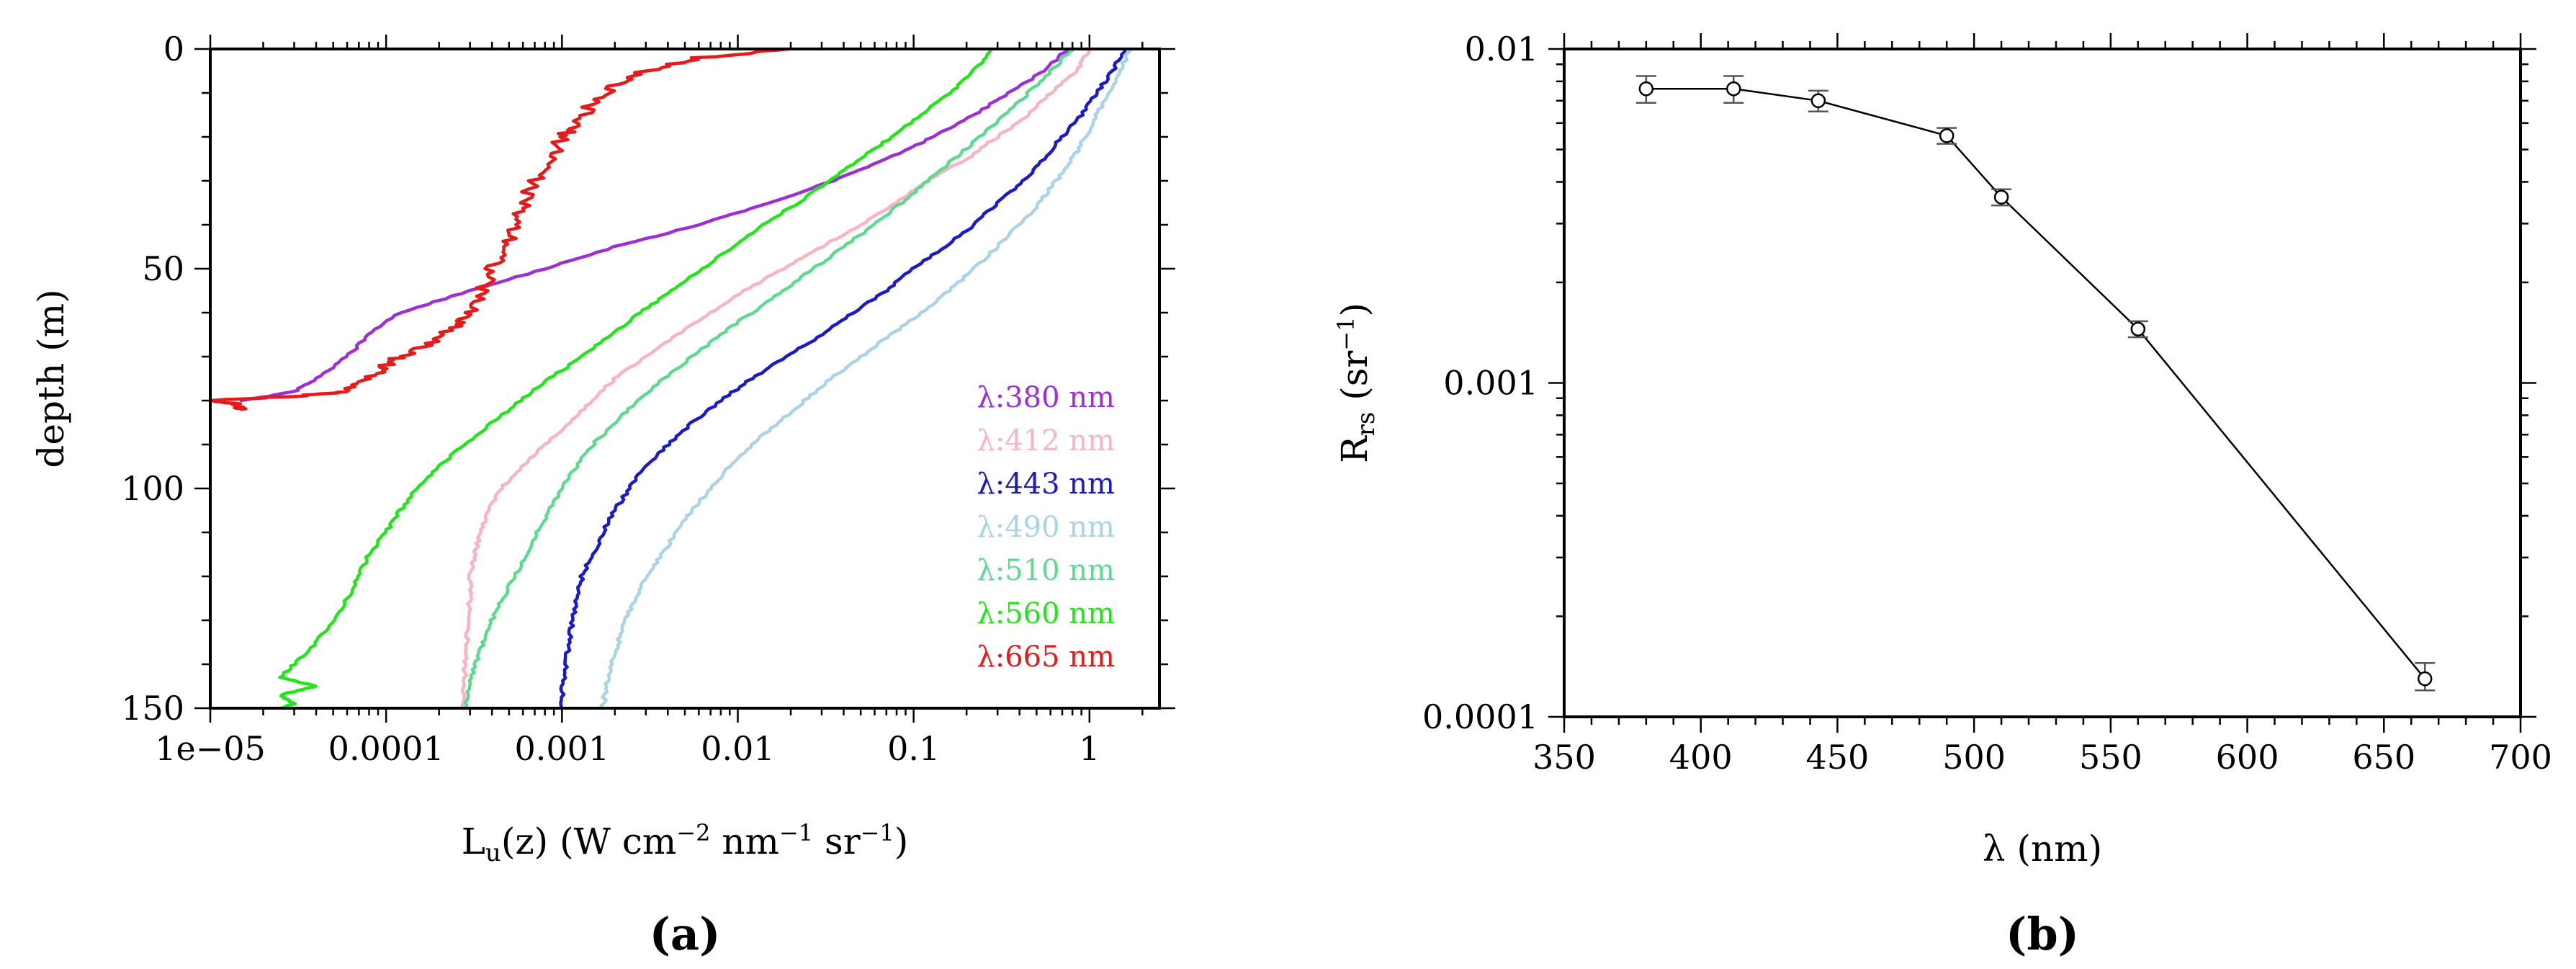 This screenshot has height=969, width=2576. I want to click on x-tick-label: 0.0001, so click(386, 748).